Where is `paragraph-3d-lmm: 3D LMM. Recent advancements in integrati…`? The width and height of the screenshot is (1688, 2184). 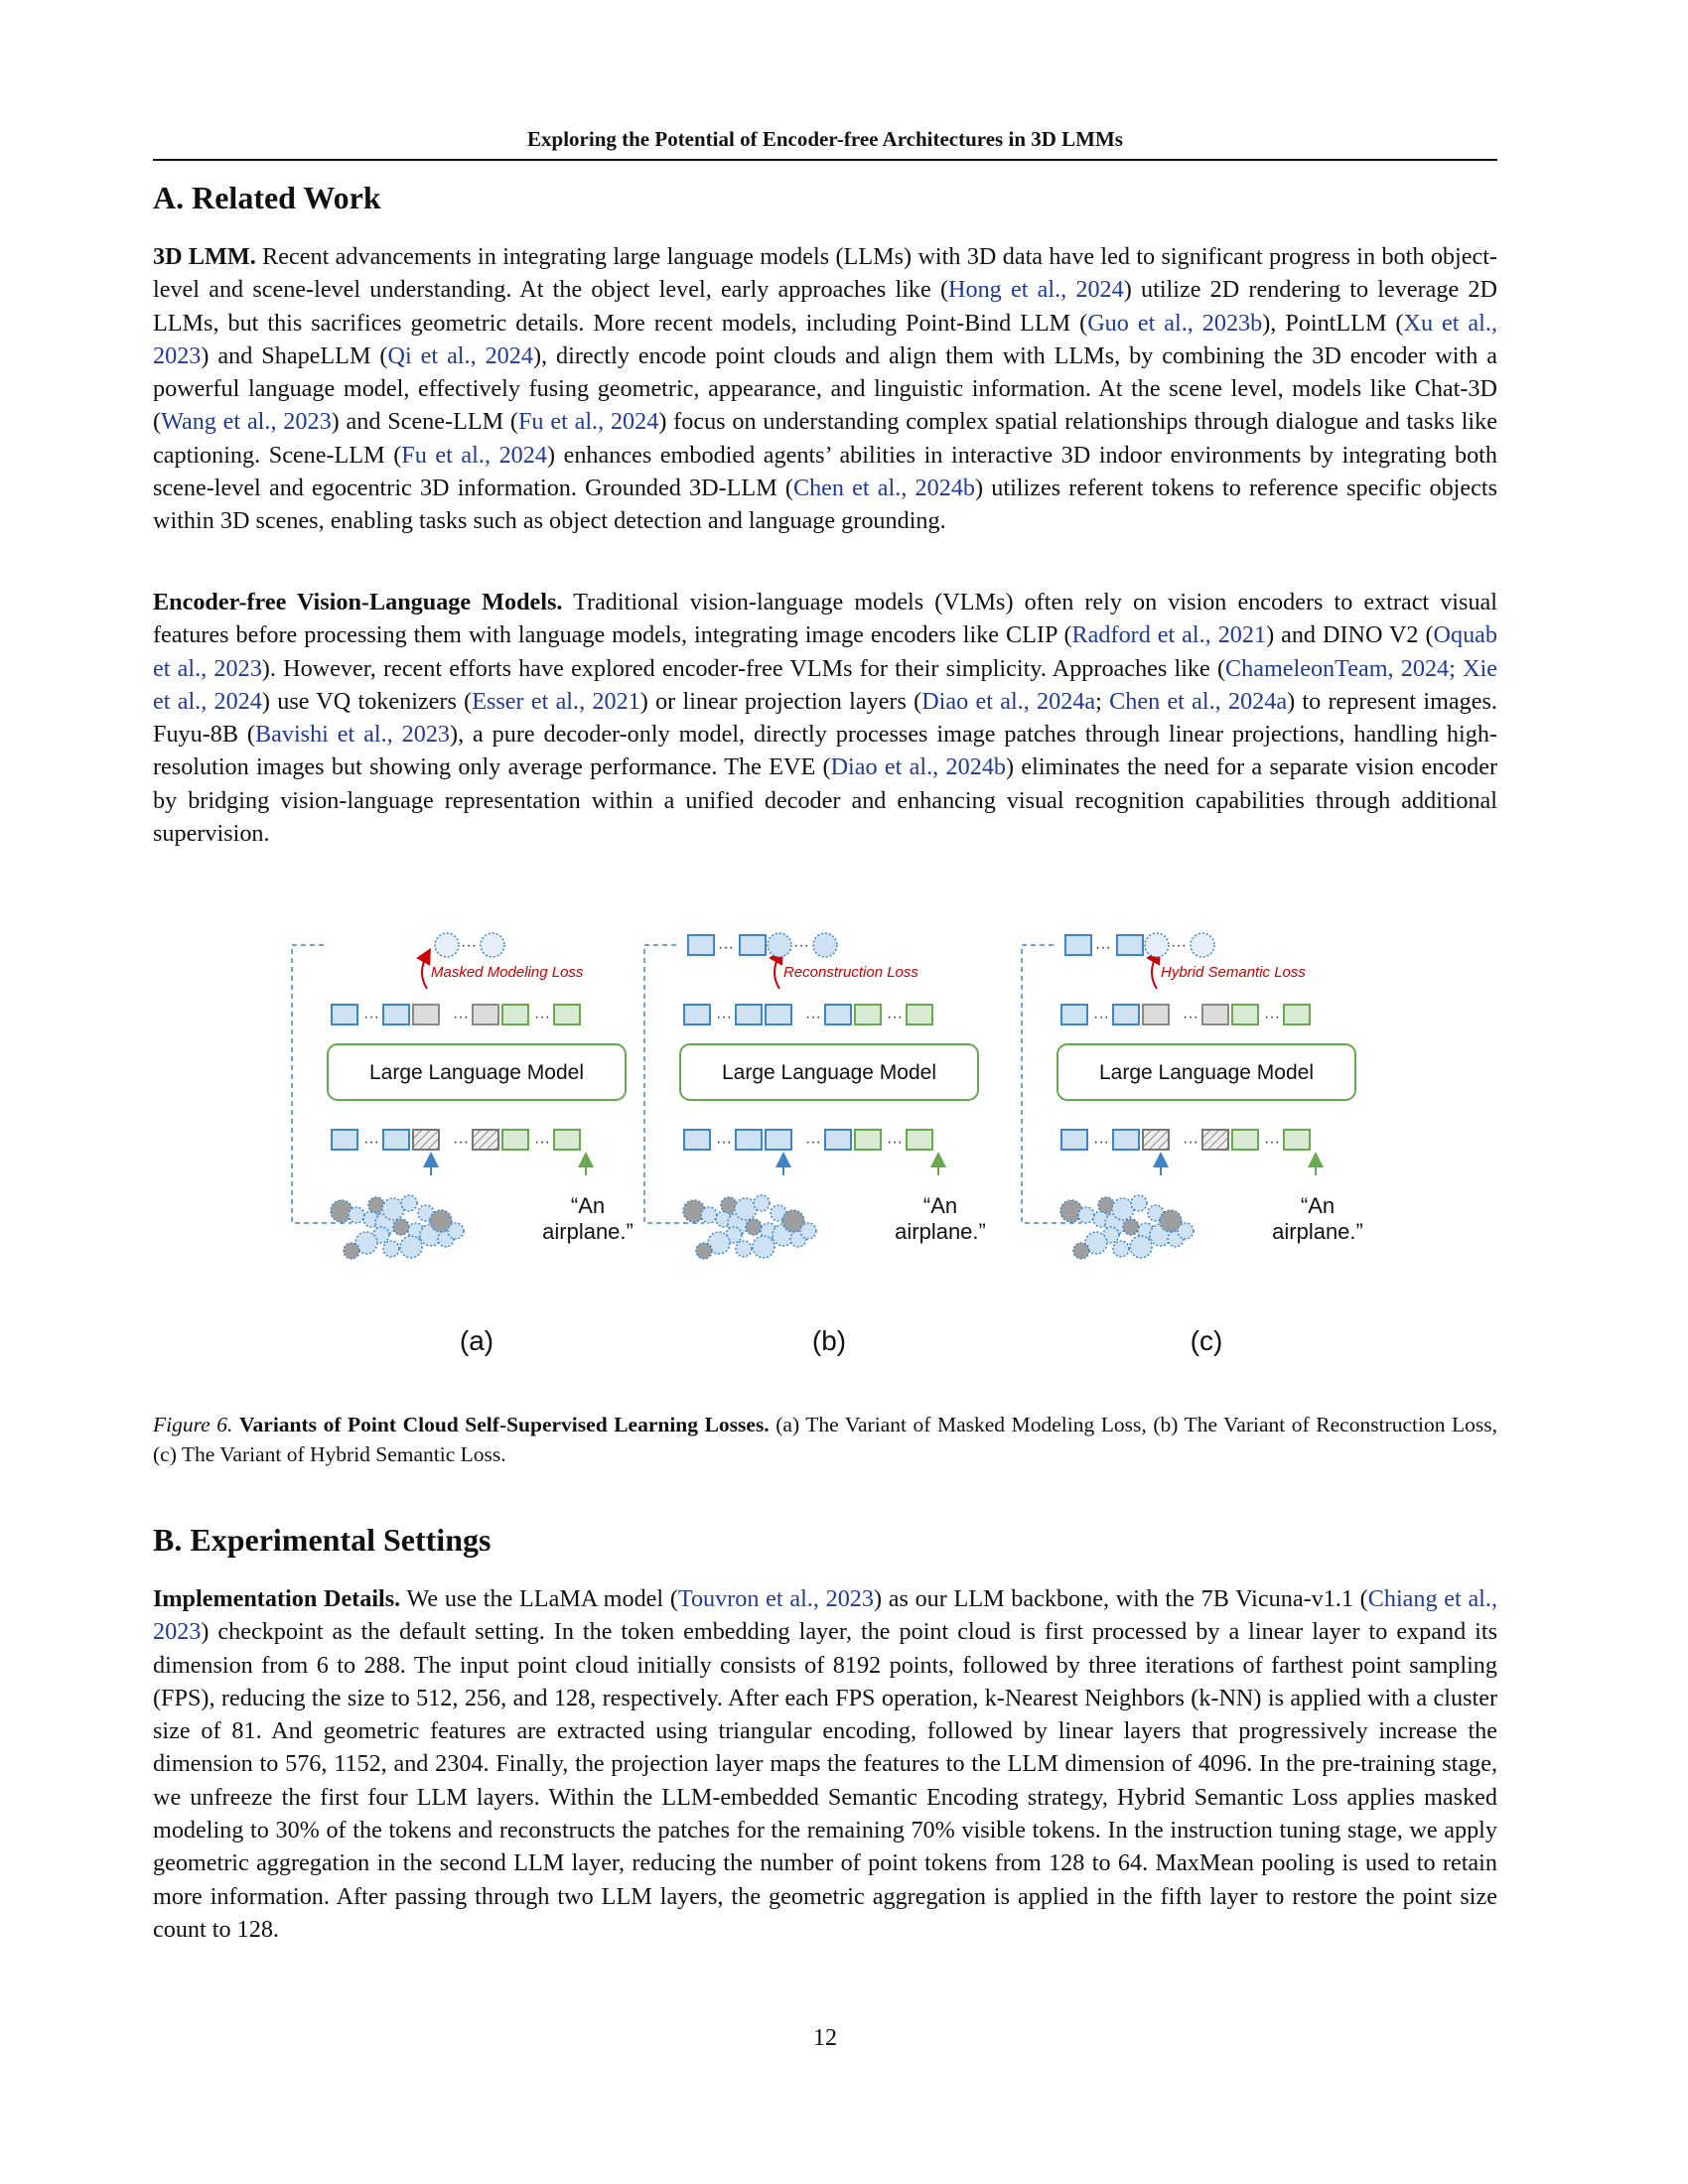
paragraph-3d-lmm: 3D LMM. Recent advancements in integrati… is located at coordinates (825, 389).